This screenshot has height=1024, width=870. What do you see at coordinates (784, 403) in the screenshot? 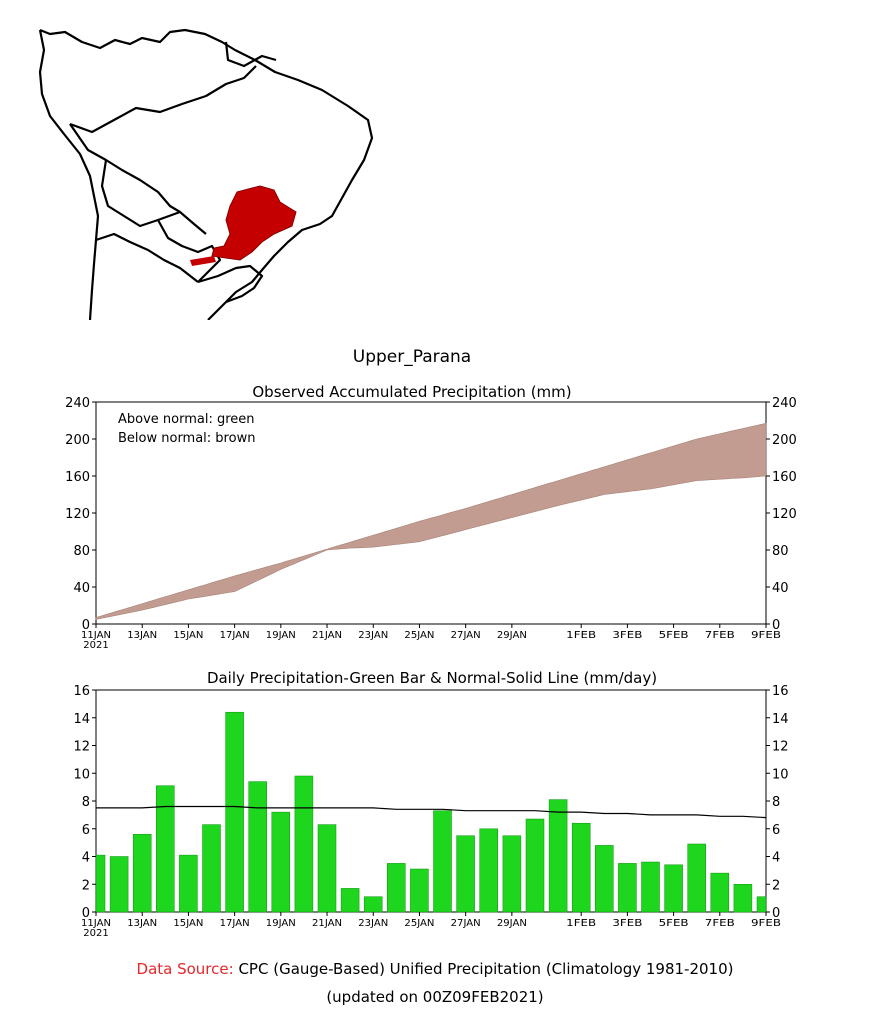
I see `accumulated-right-tick-label: 240` at bounding box center [784, 403].